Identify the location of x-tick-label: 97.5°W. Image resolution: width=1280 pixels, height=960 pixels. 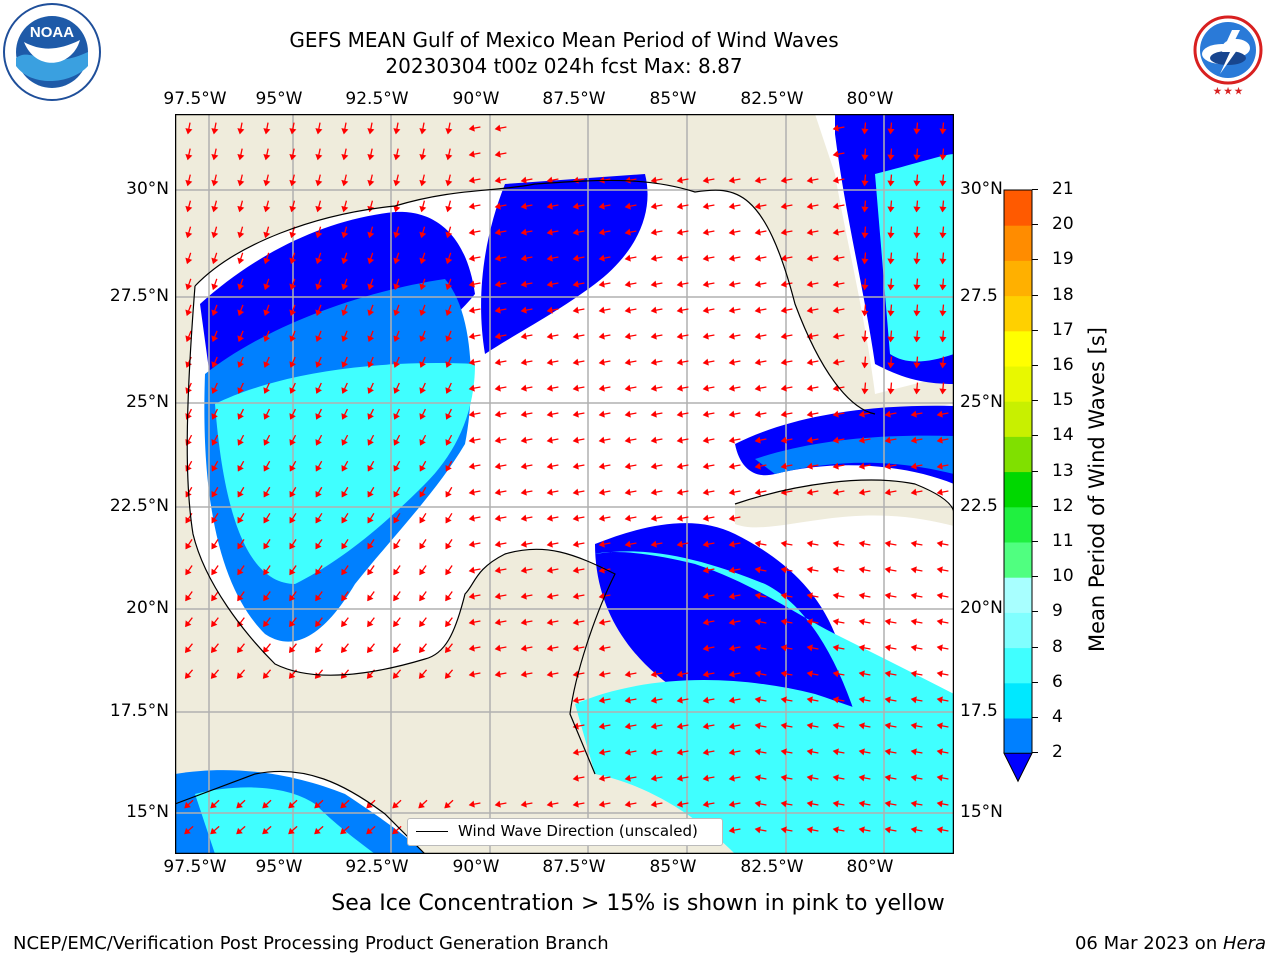
(195, 99).